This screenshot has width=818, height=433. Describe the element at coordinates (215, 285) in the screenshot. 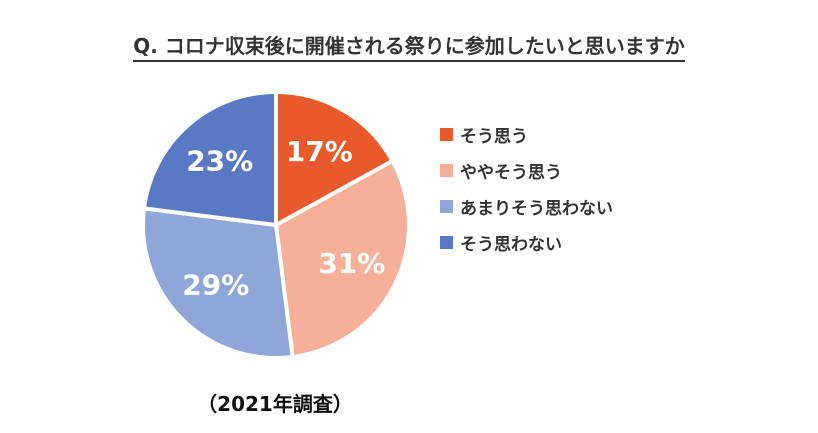

I see `data-label-3: 29%` at that location.